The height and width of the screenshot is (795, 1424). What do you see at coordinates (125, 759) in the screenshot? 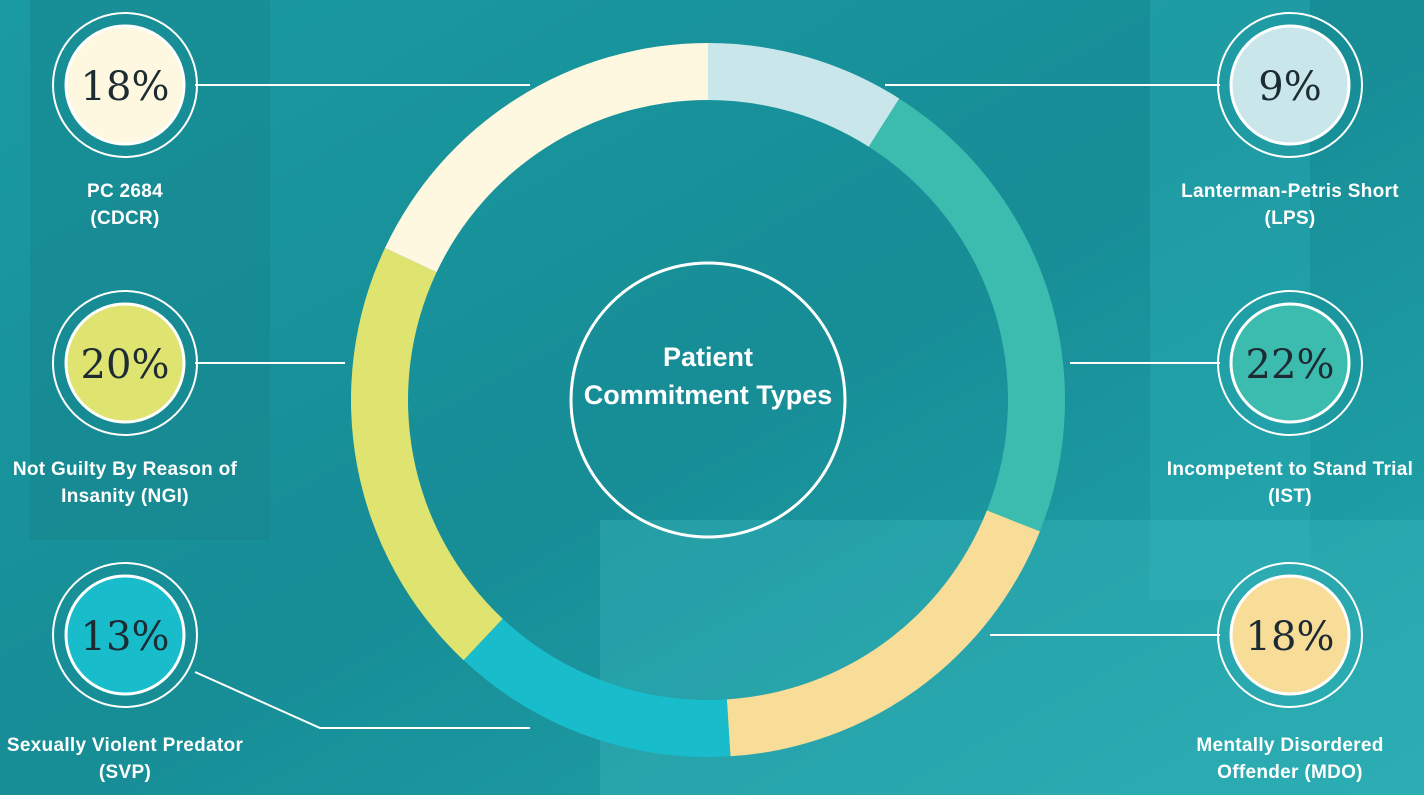
I see `category-label: Sexually Violent Predator (SVP)` at bounding box center [125, 759].